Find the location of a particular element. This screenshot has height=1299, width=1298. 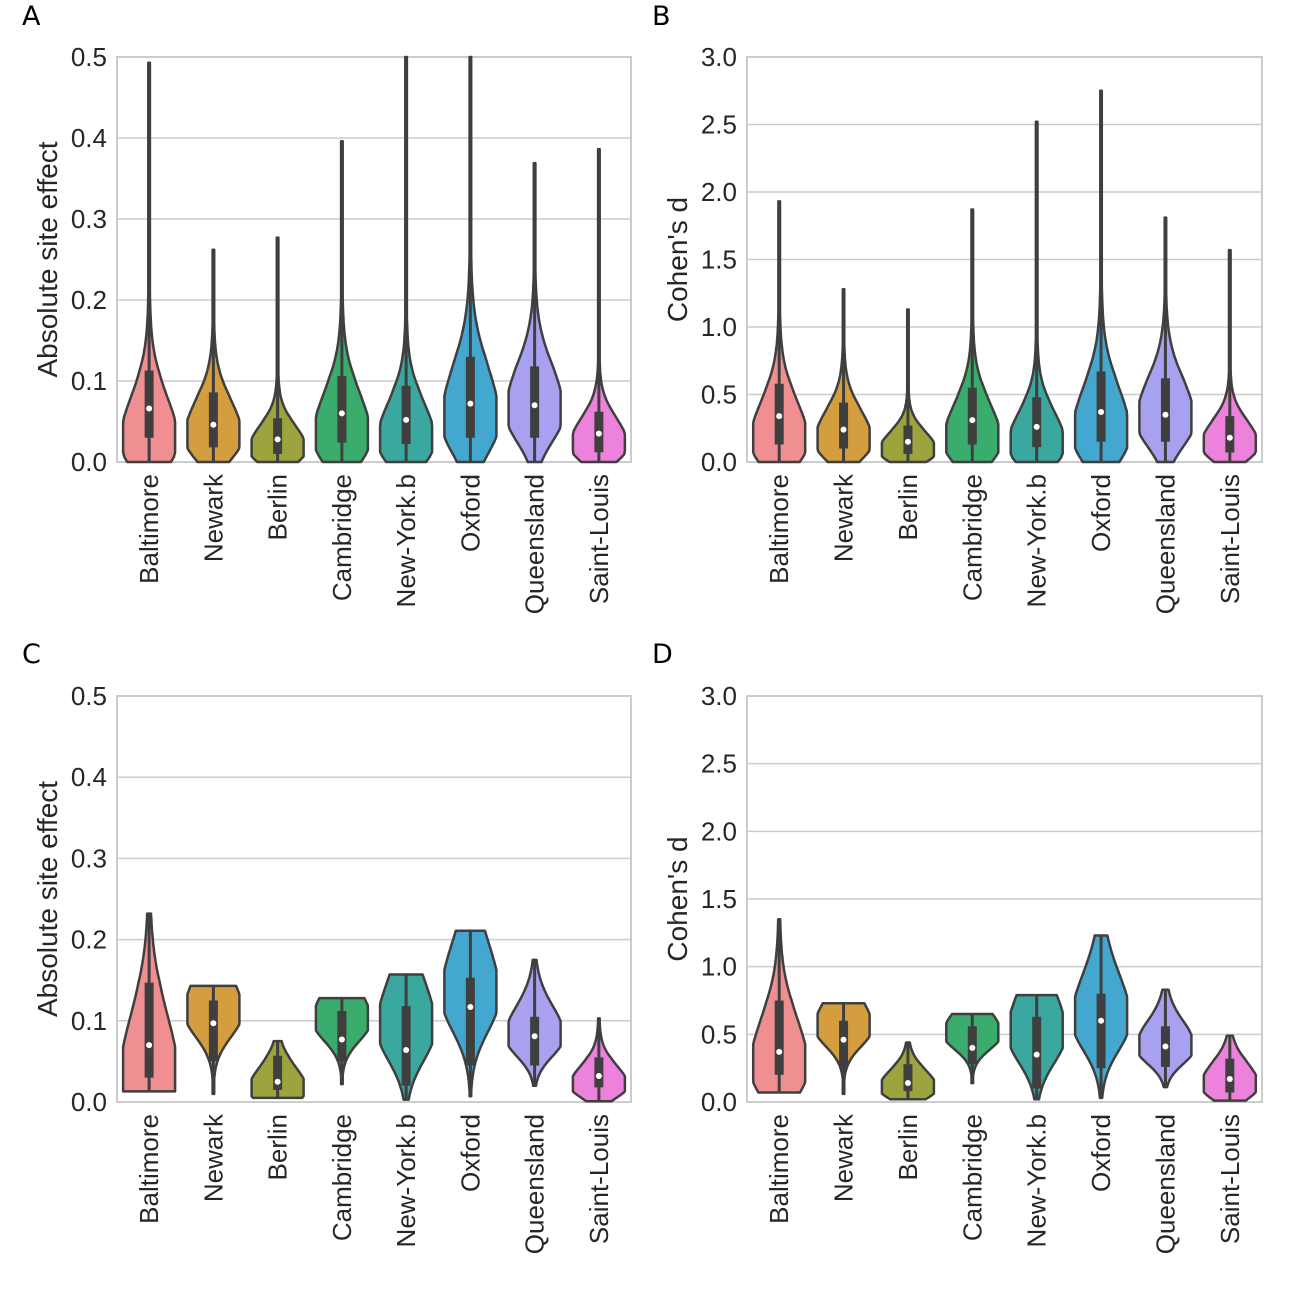

panel-letter: C is located at coordinates (31, 654).